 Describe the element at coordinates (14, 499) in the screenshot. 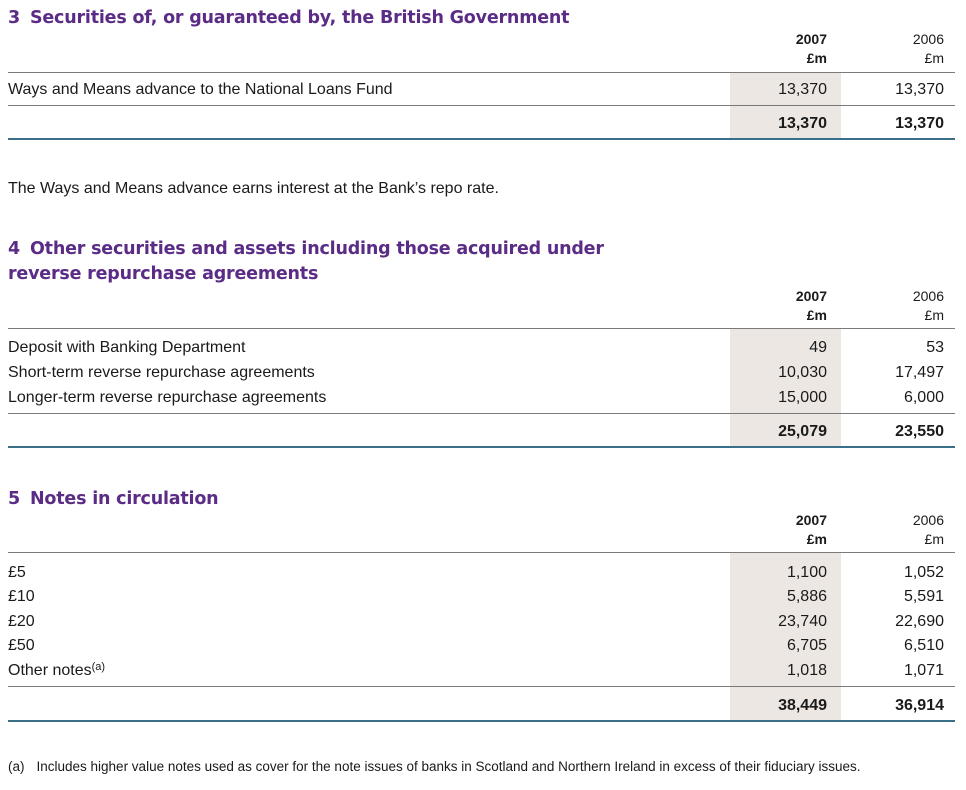

I see `section-number: 5` at that location.